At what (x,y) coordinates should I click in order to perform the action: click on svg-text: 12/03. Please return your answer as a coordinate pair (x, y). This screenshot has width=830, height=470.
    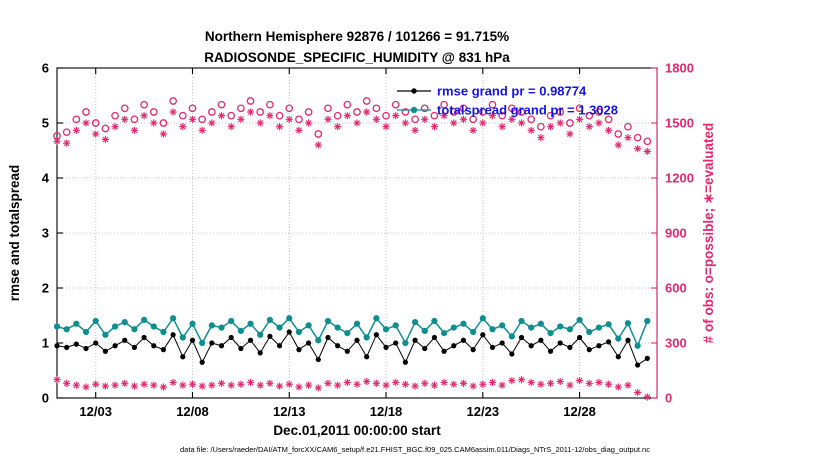
    Looking at the image, I should click on (95, 411).